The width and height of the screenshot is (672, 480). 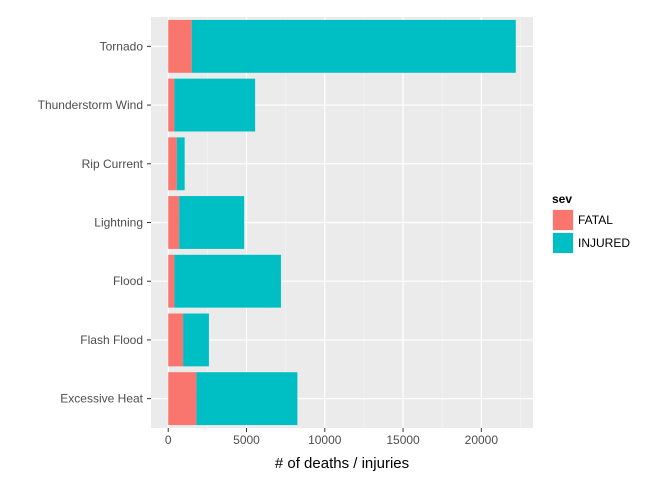 What do you see at coordinates (325, 440) in the screenshot?
I see `x-tick-label: 10000` at bounding box center [325, 440].